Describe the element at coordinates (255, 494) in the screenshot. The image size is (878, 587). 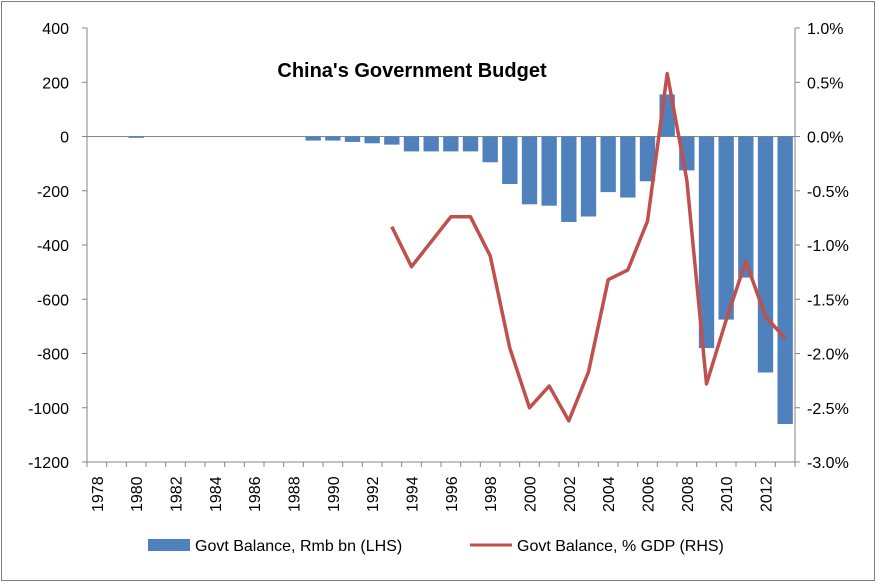
I see `x-tick-label: 1986` at that location.